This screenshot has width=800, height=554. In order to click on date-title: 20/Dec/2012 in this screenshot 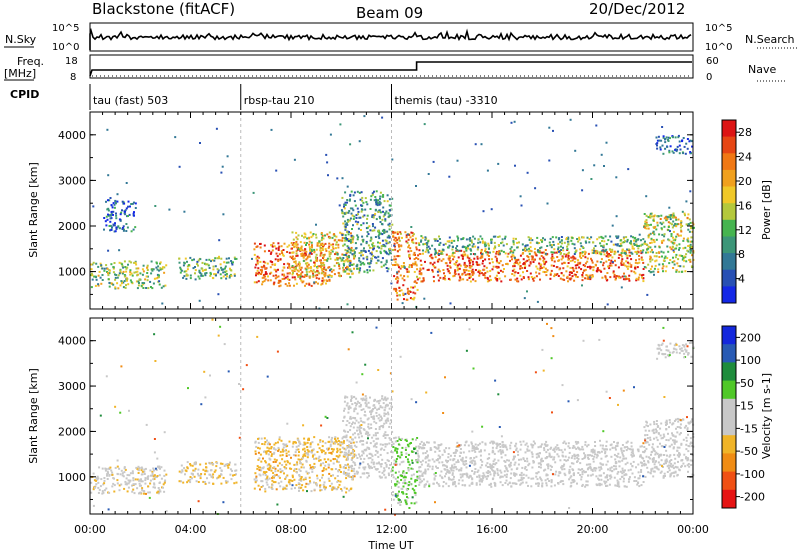, I will do `click(637, 9)`.